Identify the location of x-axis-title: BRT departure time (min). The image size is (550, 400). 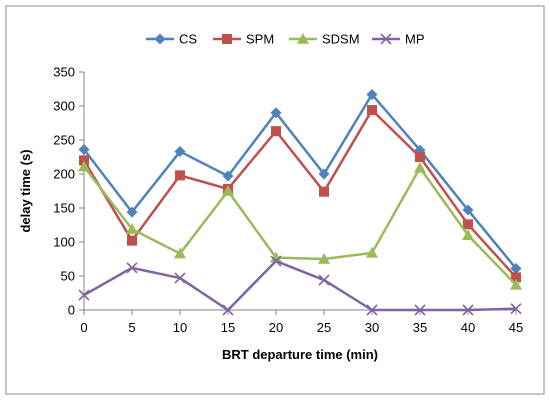
(300, 354).